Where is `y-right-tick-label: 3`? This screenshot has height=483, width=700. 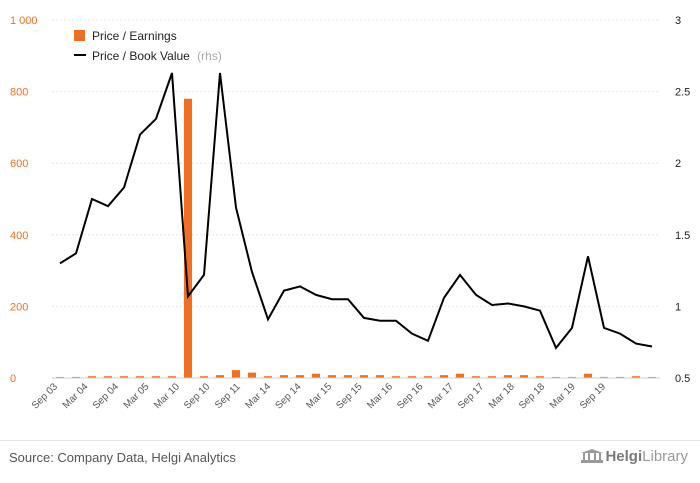
y-right-tick-label: 3 is located at coordinates (678, 21).